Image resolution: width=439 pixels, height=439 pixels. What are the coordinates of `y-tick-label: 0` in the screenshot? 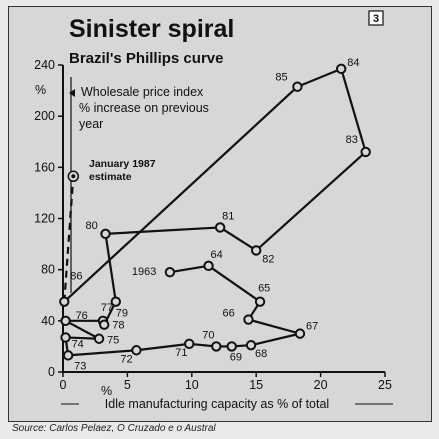 It's located at (51, 372).